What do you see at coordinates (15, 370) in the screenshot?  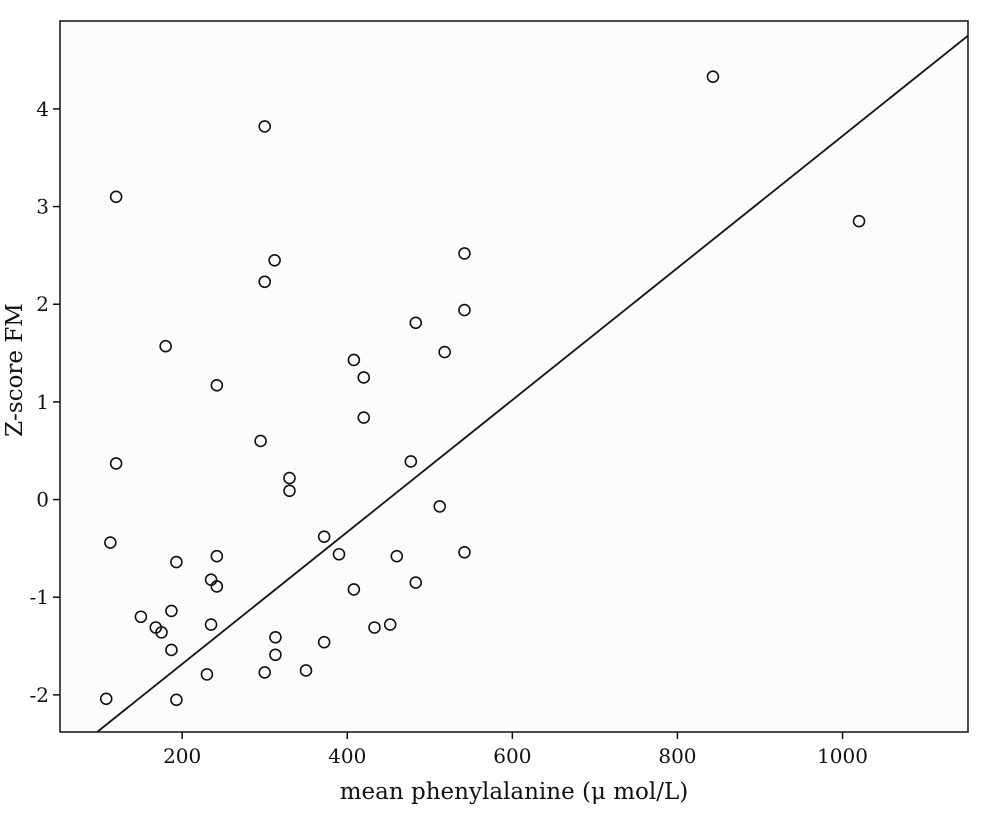 I see `y-axis-title: Z-score FM` at bounding box center [15, 370].